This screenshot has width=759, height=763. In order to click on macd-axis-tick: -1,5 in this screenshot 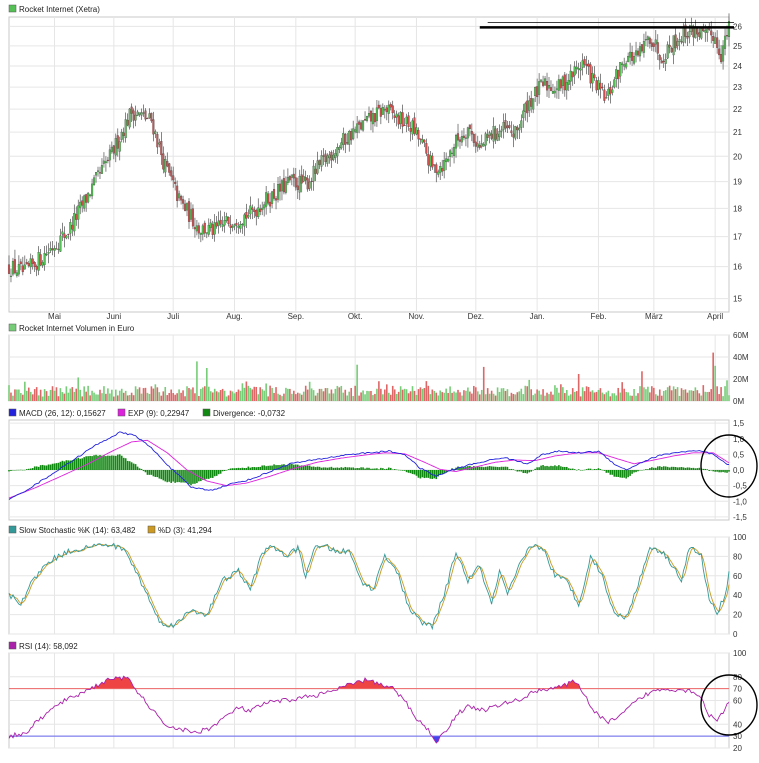, I will do `click(740, 517)`.